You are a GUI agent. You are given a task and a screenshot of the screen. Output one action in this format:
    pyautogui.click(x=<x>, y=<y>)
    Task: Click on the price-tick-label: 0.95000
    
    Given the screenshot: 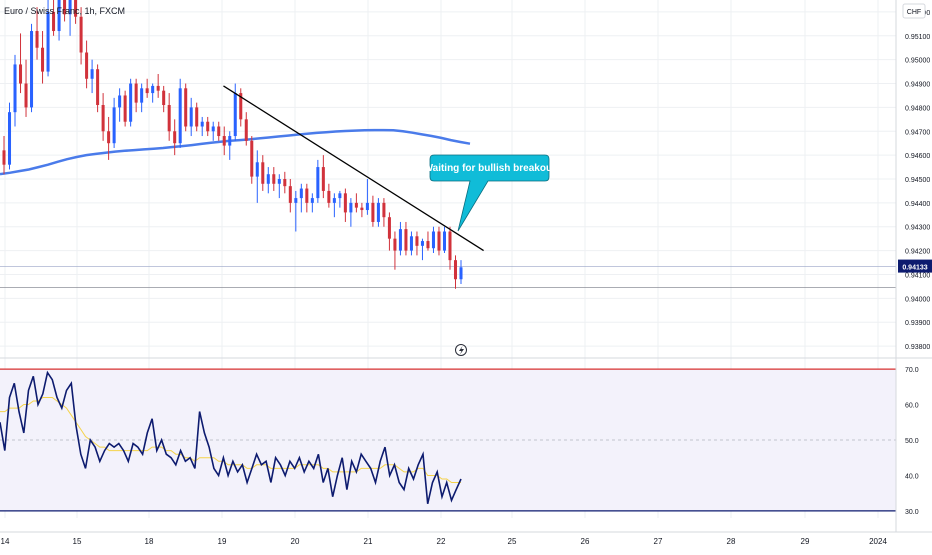 What is the action you would take?
    pyautogui.click(x=917, y=61)
    